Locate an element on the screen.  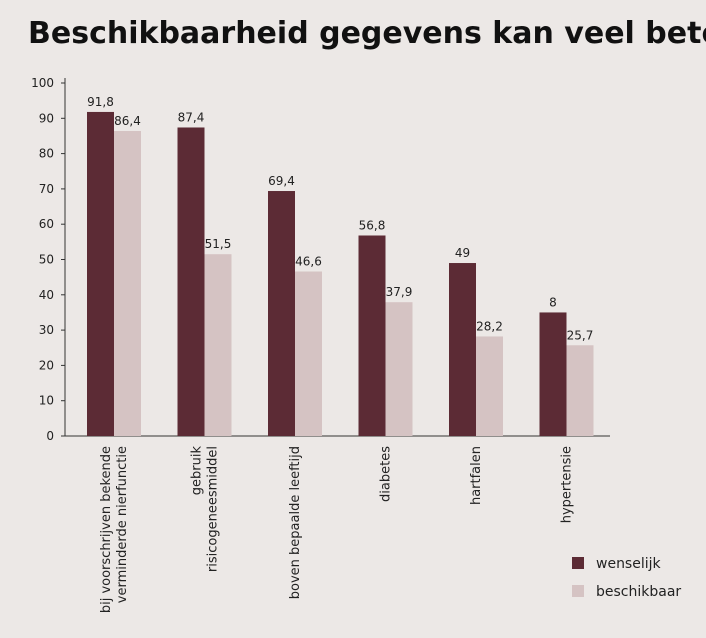
y-tick-label: 90 is located at coordinates (46, 118).